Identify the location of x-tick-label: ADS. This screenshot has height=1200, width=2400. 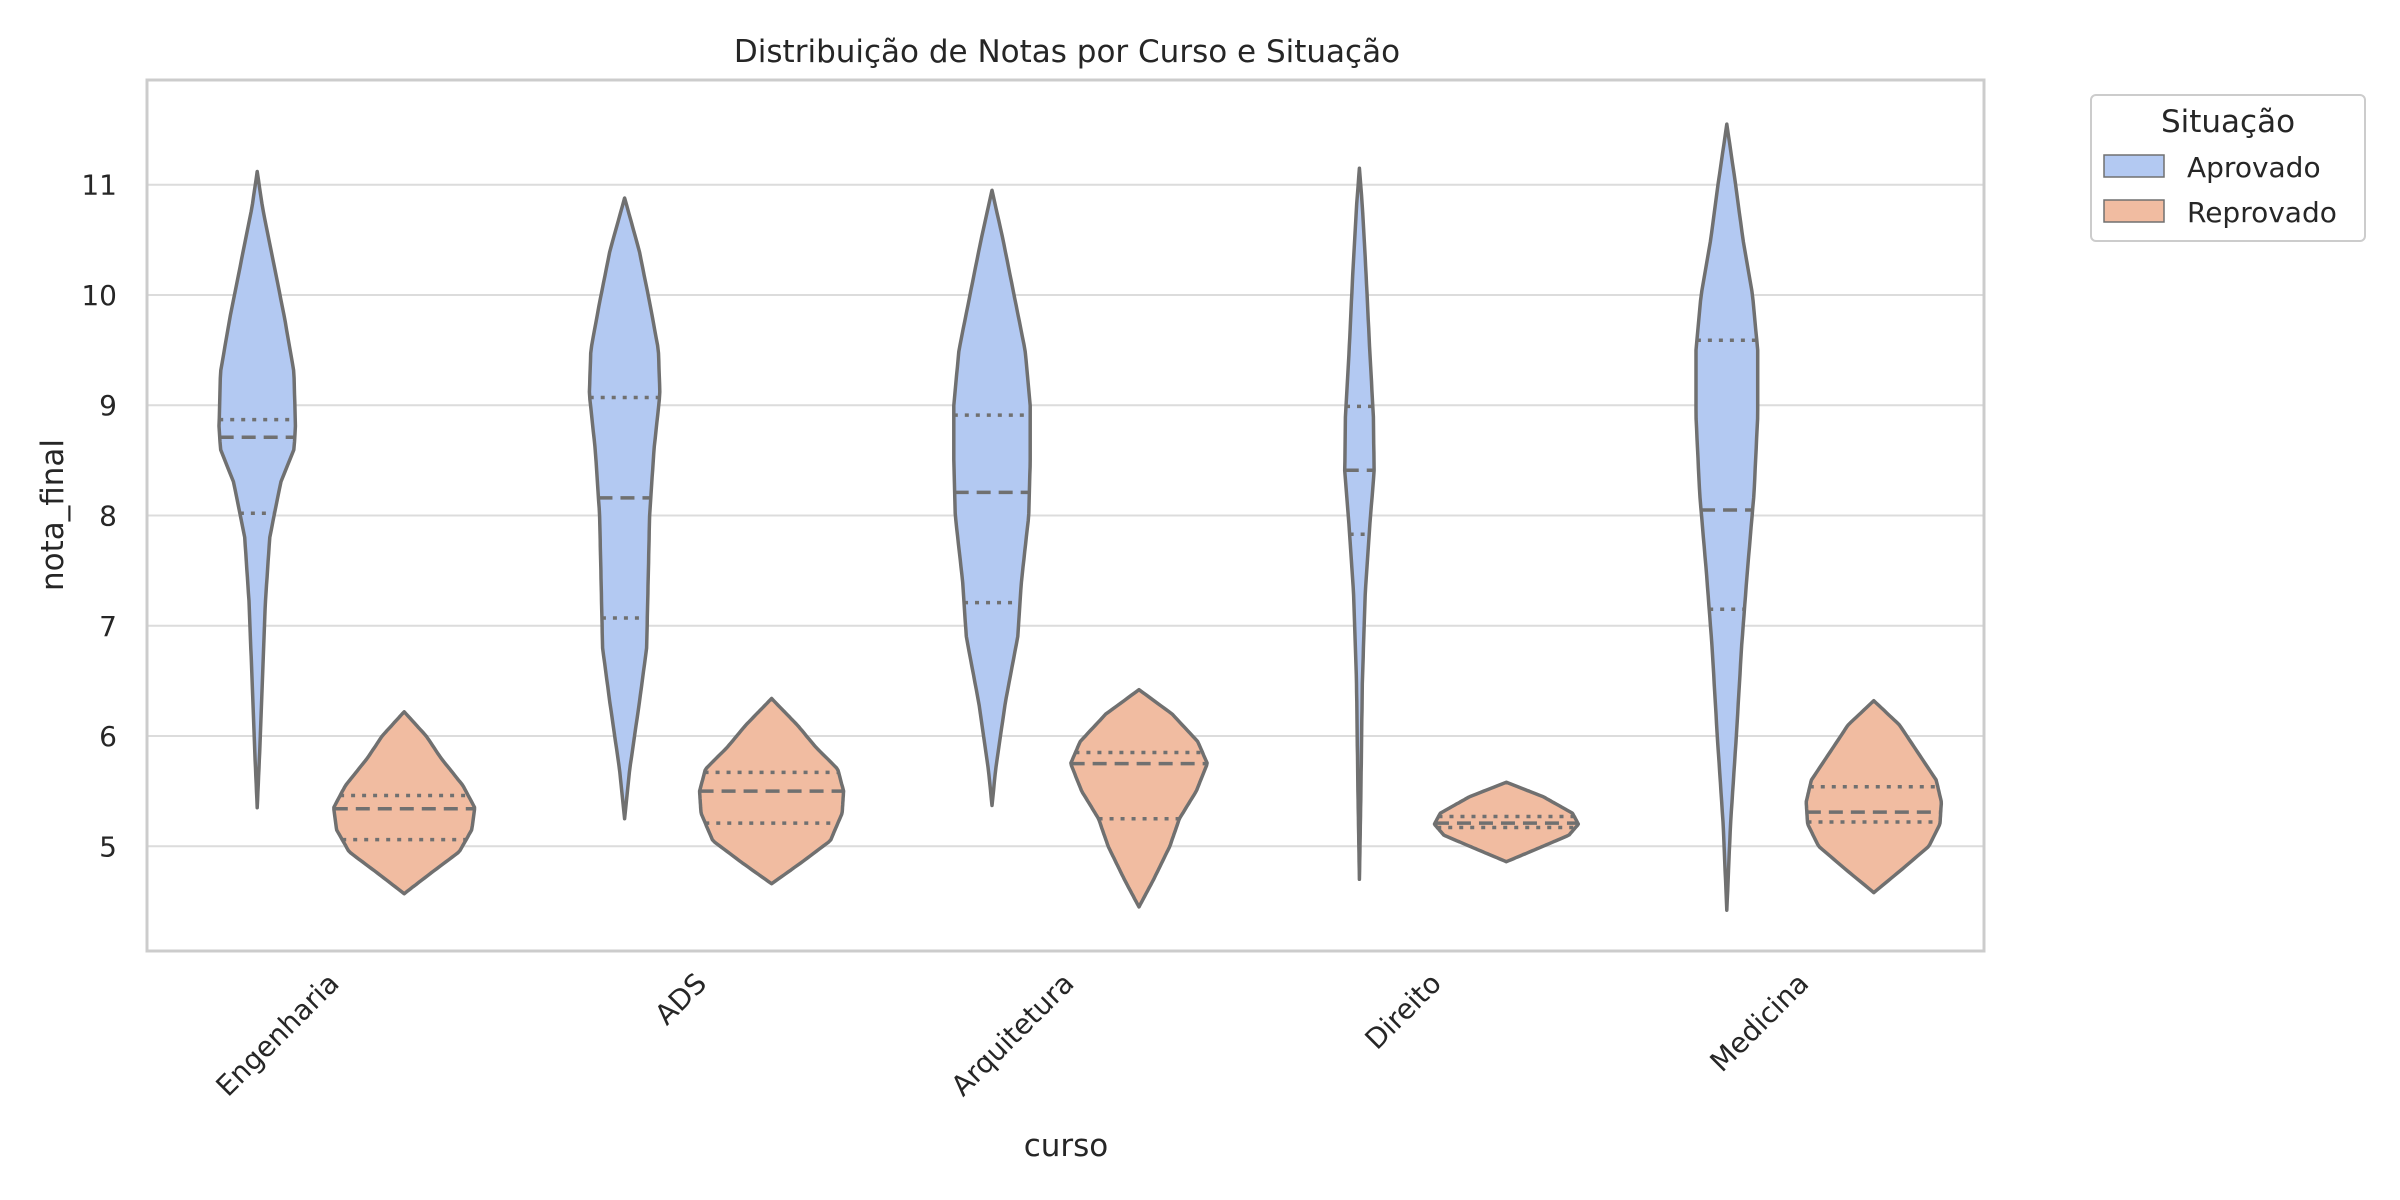
(680, 999).